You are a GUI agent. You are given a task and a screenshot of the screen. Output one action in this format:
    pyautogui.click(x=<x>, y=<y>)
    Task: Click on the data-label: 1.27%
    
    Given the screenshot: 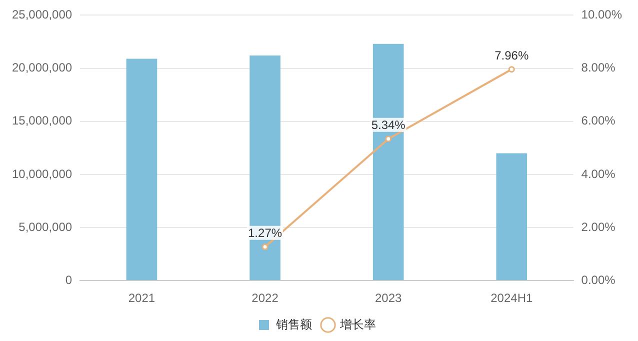 What is the action you would take?
    pyautogui.click(x=265, y=233)
    